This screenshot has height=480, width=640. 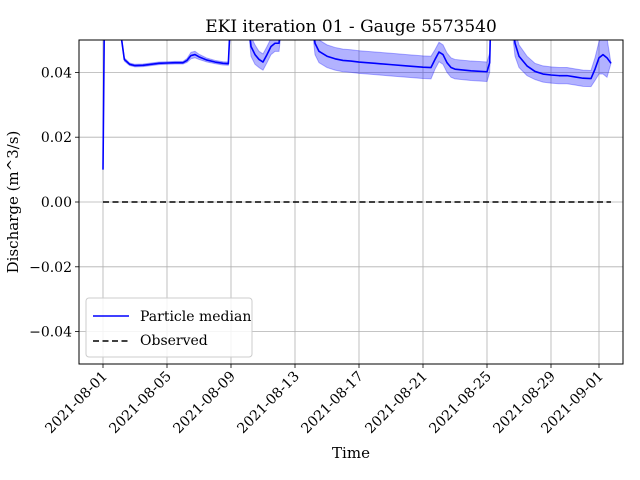 I want to click on chart-title: EKI iteration 01 - Gauge 5573540, so click(x=351, y=27).